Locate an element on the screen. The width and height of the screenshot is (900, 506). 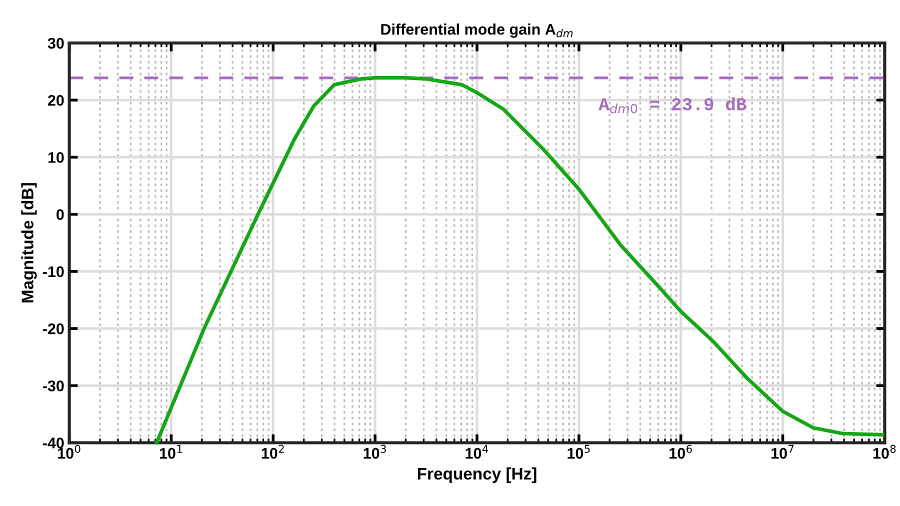
chart-title: Differential mode gain A$_{dm}$ is located at coordinates (477, 31).